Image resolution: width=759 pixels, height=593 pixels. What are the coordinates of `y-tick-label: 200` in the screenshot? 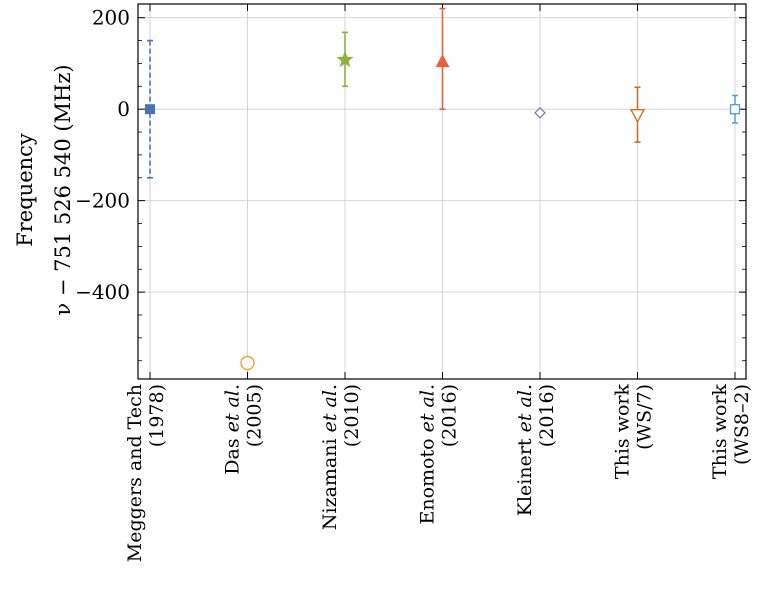 It's located at (111, 18).